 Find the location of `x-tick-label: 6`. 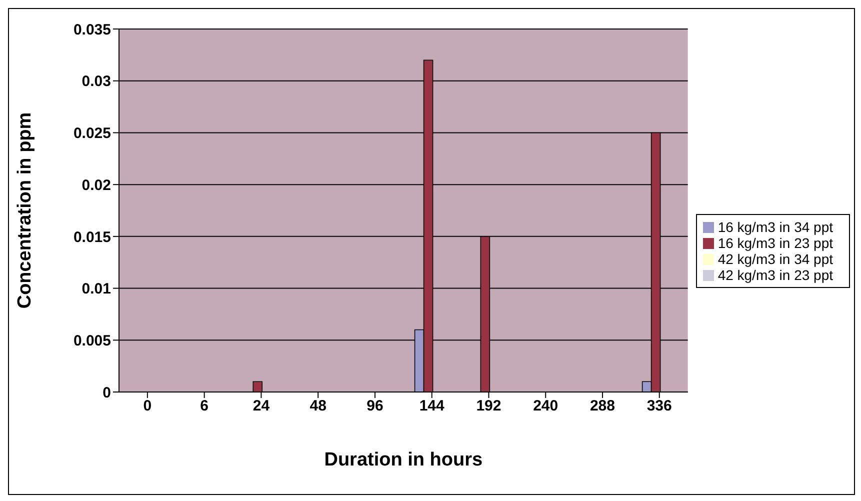

x-tick-label: 6 is located at coordinates (204, 406).